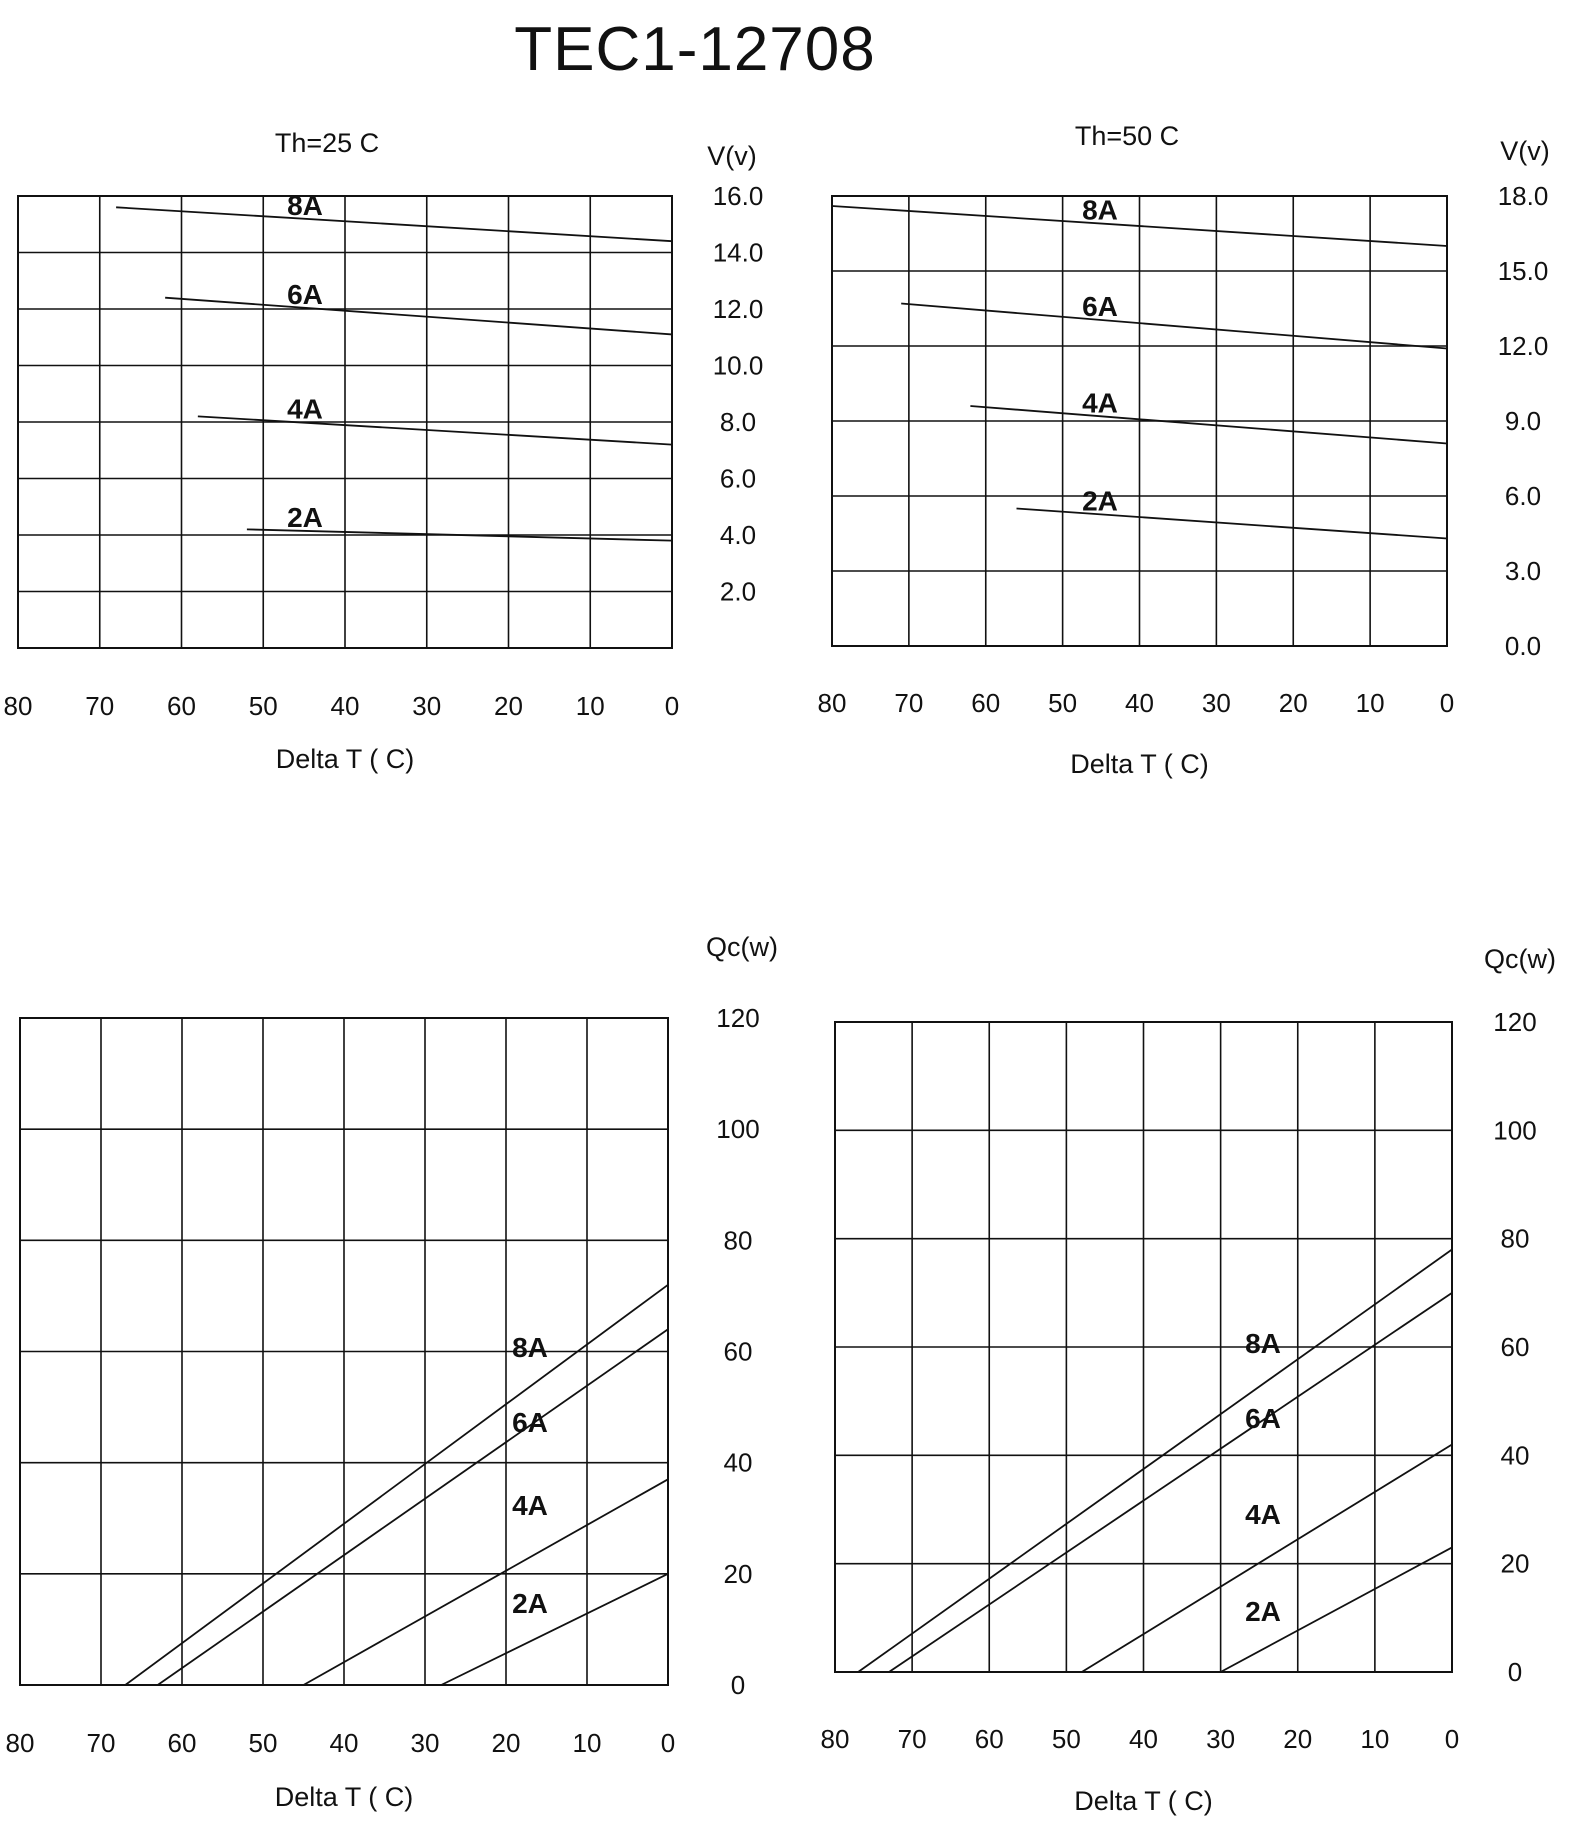  Describe the element at coordinates (1515, 1455) in the screenshot. I see `y-tick-label: 40` at that location.